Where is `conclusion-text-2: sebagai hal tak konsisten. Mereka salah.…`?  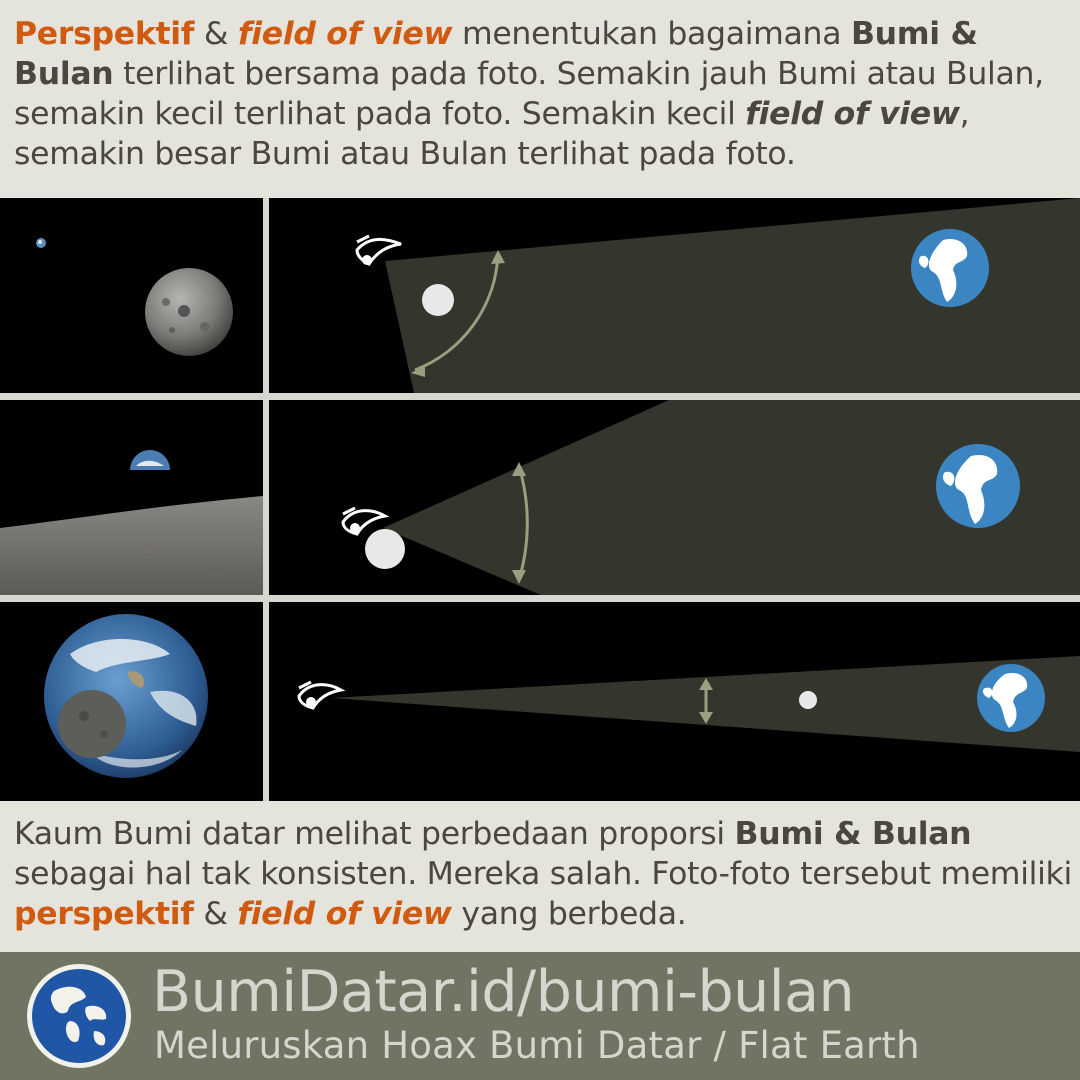 conclusion-text-2: sebagai hal tak konsisten. Mereka salah.… is located at coordinates (543, 874).